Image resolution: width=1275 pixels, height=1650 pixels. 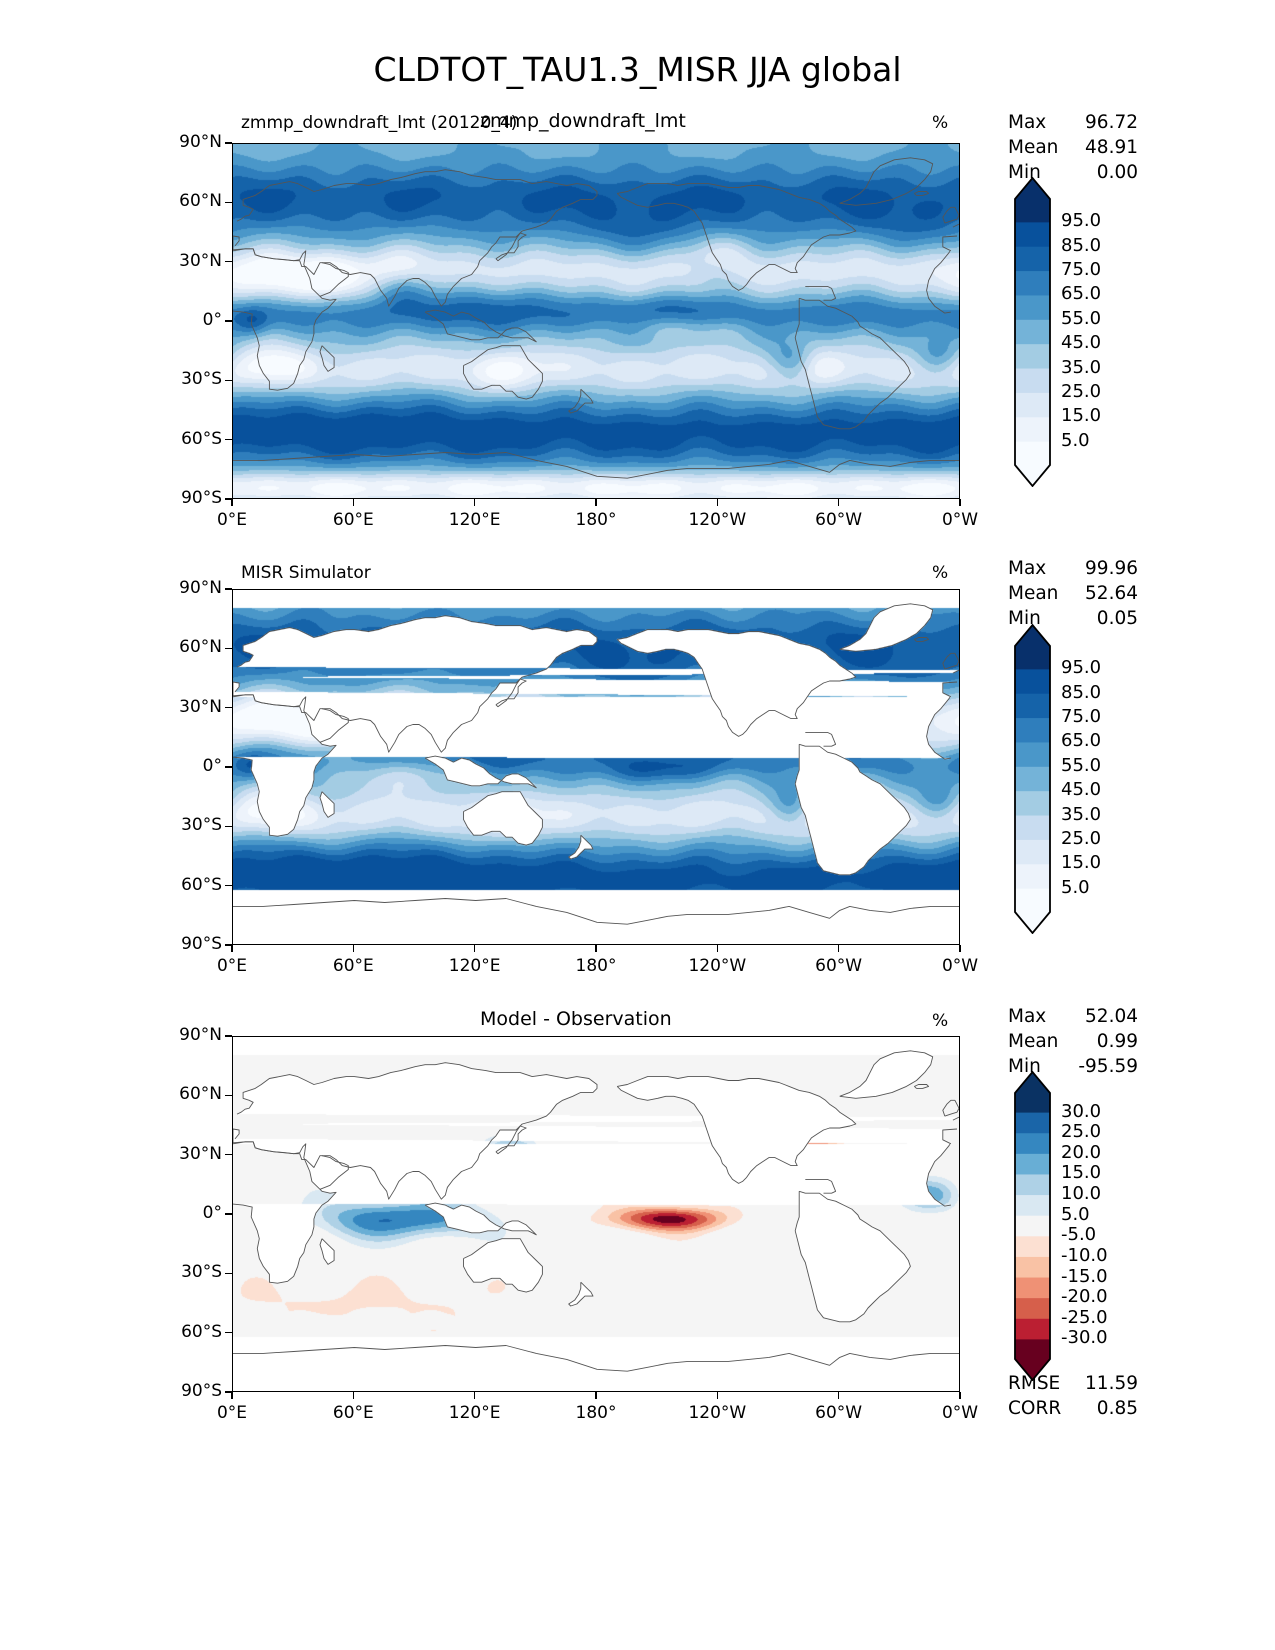 I want to click on panel-model-title-left: zmmp_downdraft_lmt (20120_4), so click(x=379, y=123).